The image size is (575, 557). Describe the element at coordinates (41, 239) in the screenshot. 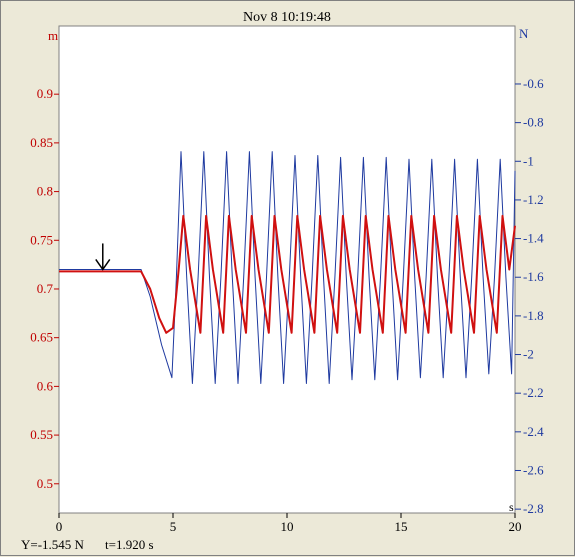

I see `left-tick-label: 0.75` at that location.